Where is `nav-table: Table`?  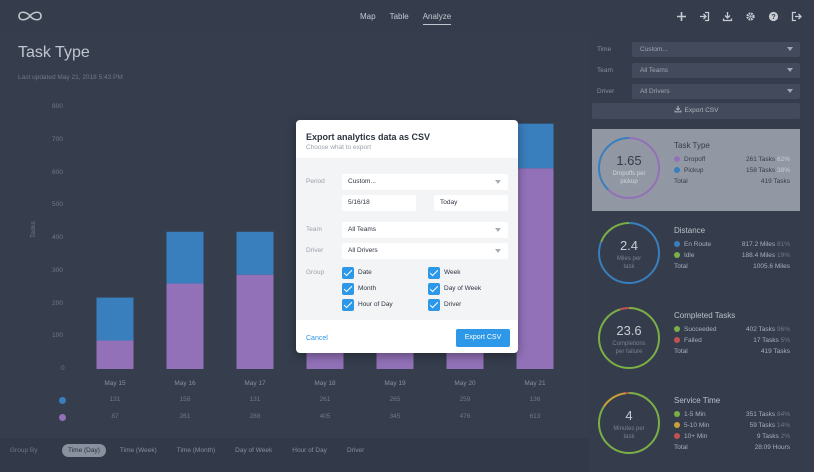 nav-table: Table is located at coordinates (399, 16).